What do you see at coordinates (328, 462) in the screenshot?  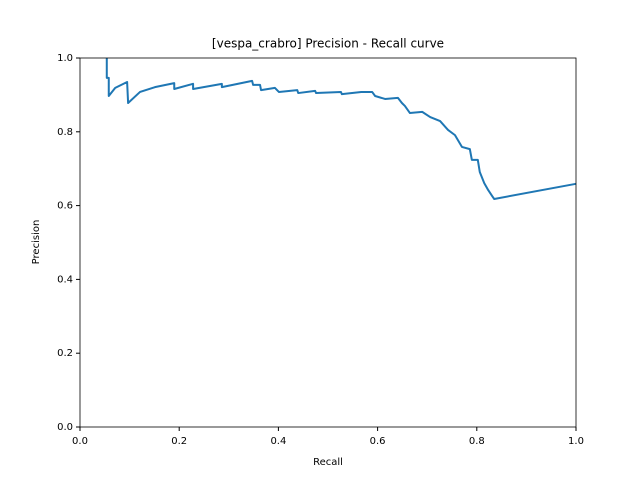 I see `x-axis-label: Recall` at bounding box center [328, 462].